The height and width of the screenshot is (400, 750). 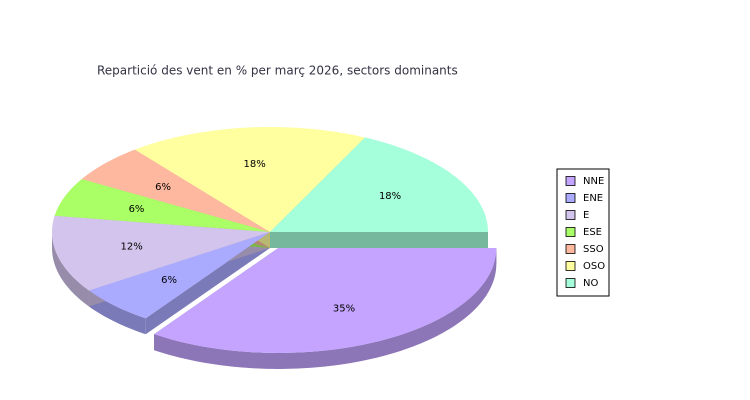 I want to click on legend-label: ENE, so click(x=593, y=198).